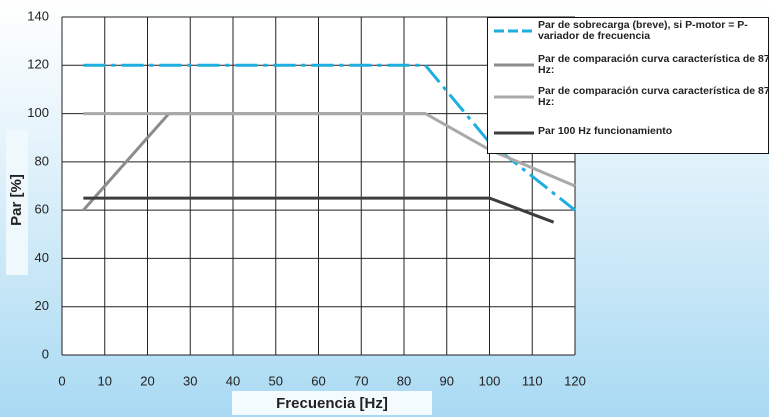 The image size is (769, 417). I want to click on y-tick-label: 140, so click(38, 15).